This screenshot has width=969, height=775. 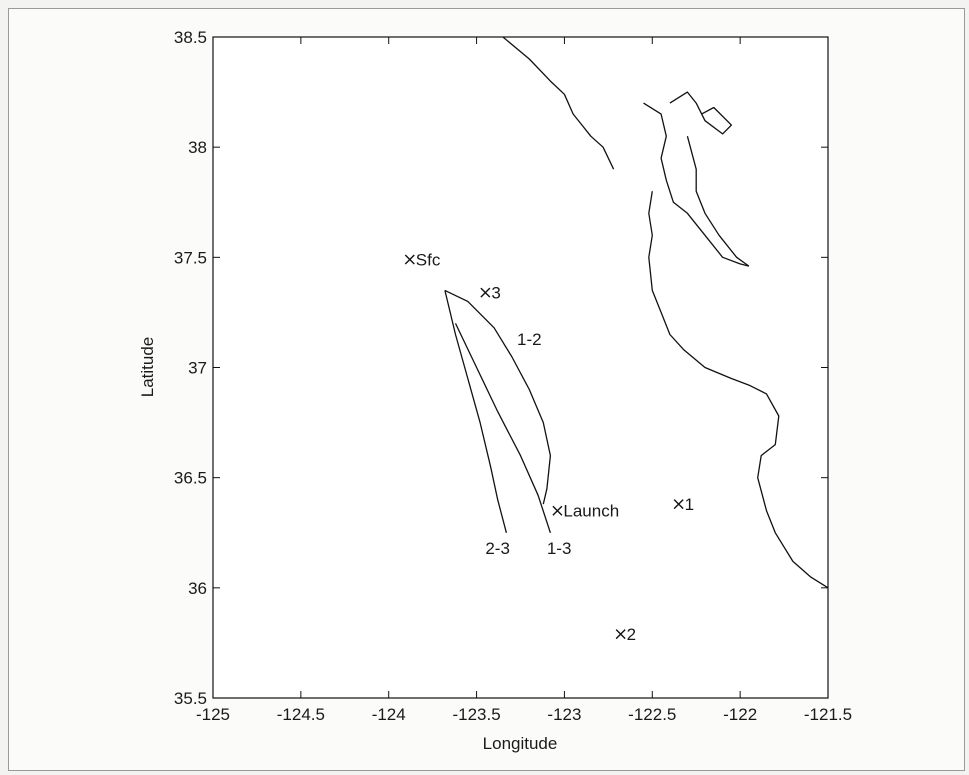 I want to click on y-tick-label: 36, so click(x=197, y=588).